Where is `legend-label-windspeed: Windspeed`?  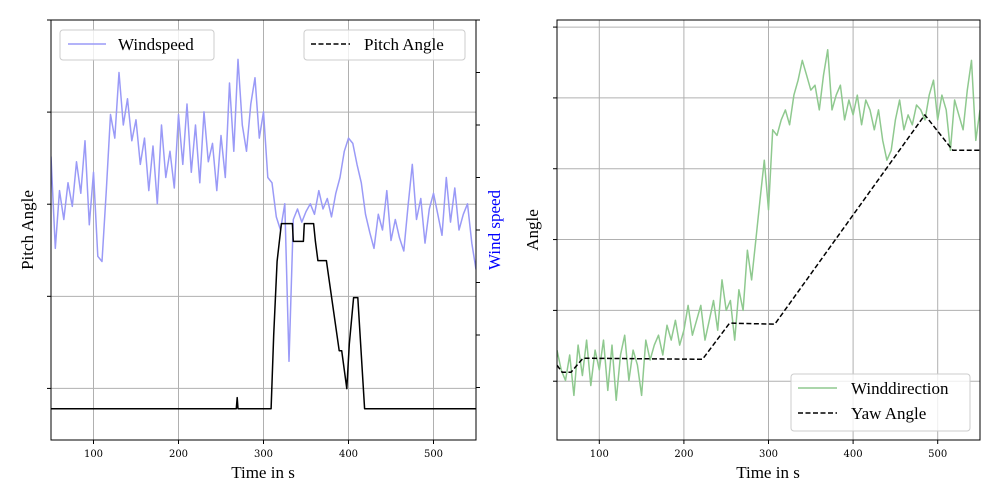
legend-label-windspeed: Windspeed is located at coordinates (156, 44).